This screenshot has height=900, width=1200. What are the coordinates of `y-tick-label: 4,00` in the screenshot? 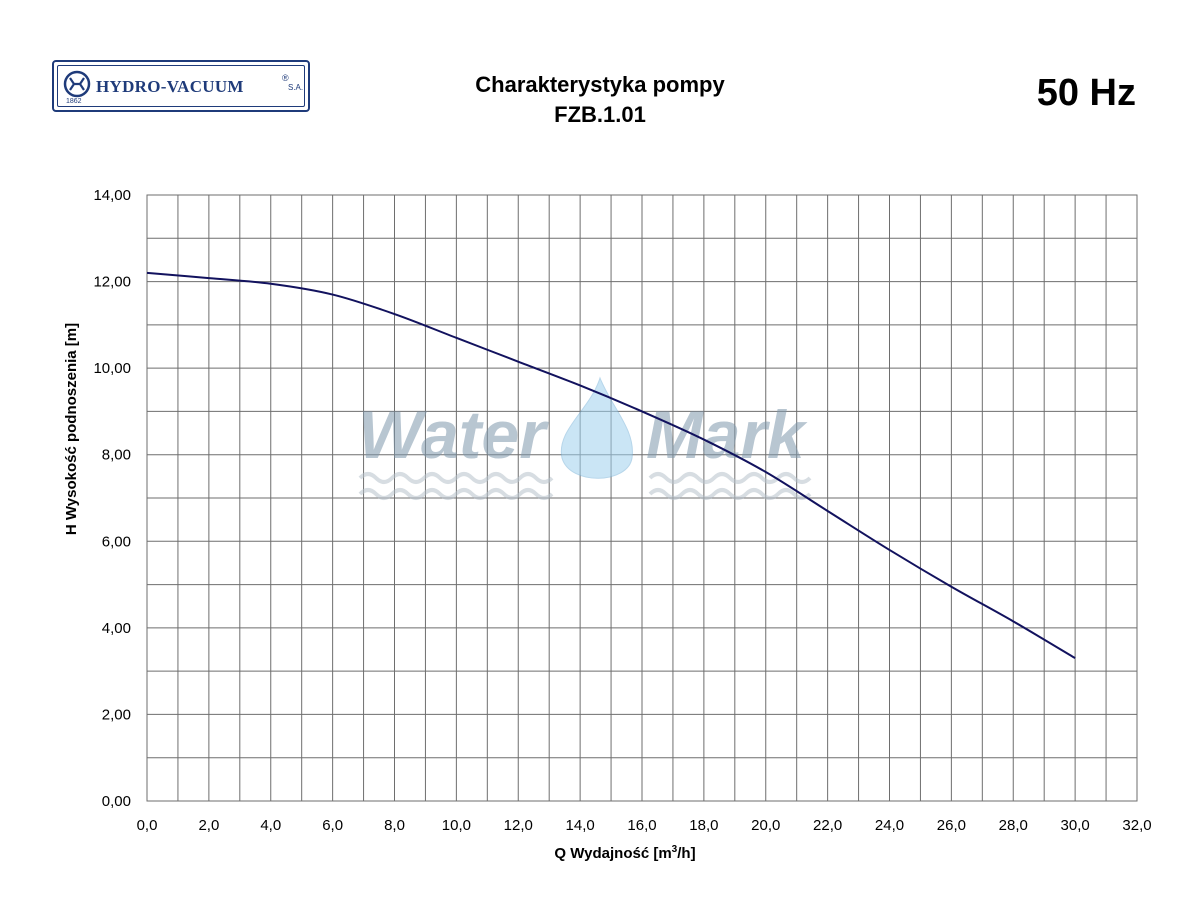 It's located at (116, 628).